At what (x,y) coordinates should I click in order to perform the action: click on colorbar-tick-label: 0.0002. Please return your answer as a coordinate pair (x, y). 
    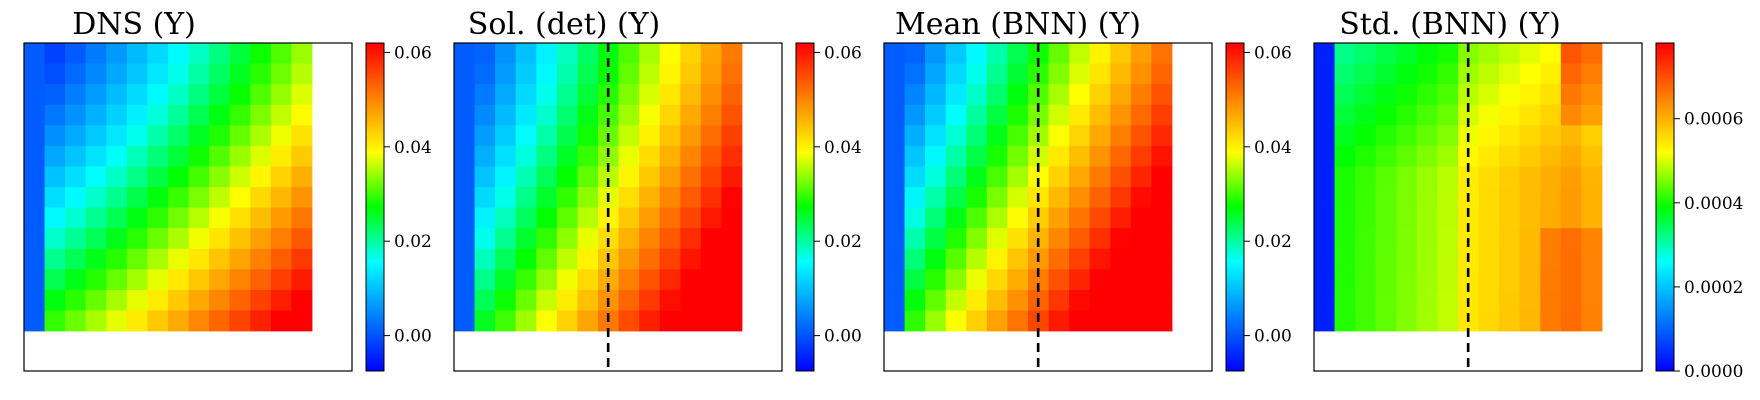
    Looking at the image, I should click on (1713, 288).